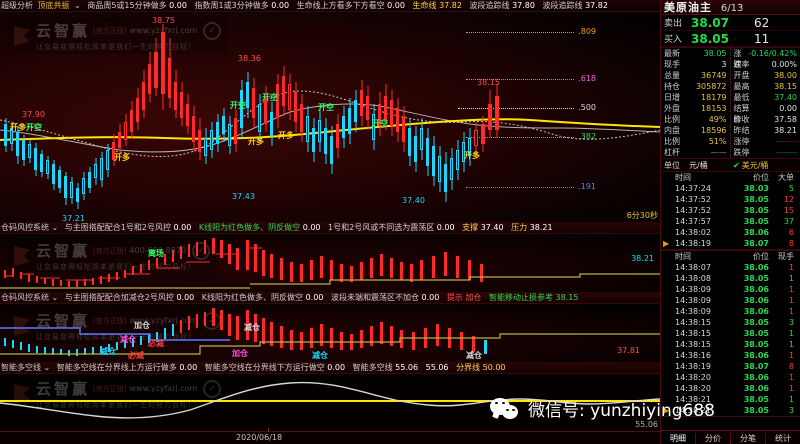 The width and height of the screenshot is (800, 444). What do you see at coordinates (330, 400) in the screenshot?
I see `smart-line-overlay` at bounding box center [330, 400].